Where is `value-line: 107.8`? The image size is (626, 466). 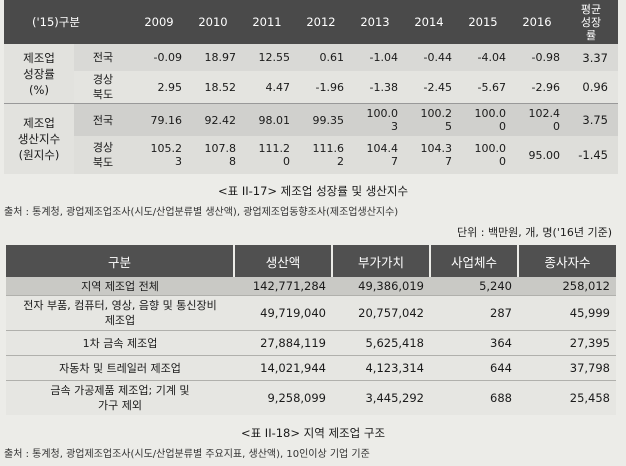
value-line: 107.8 is located at coordinates (220, 148).